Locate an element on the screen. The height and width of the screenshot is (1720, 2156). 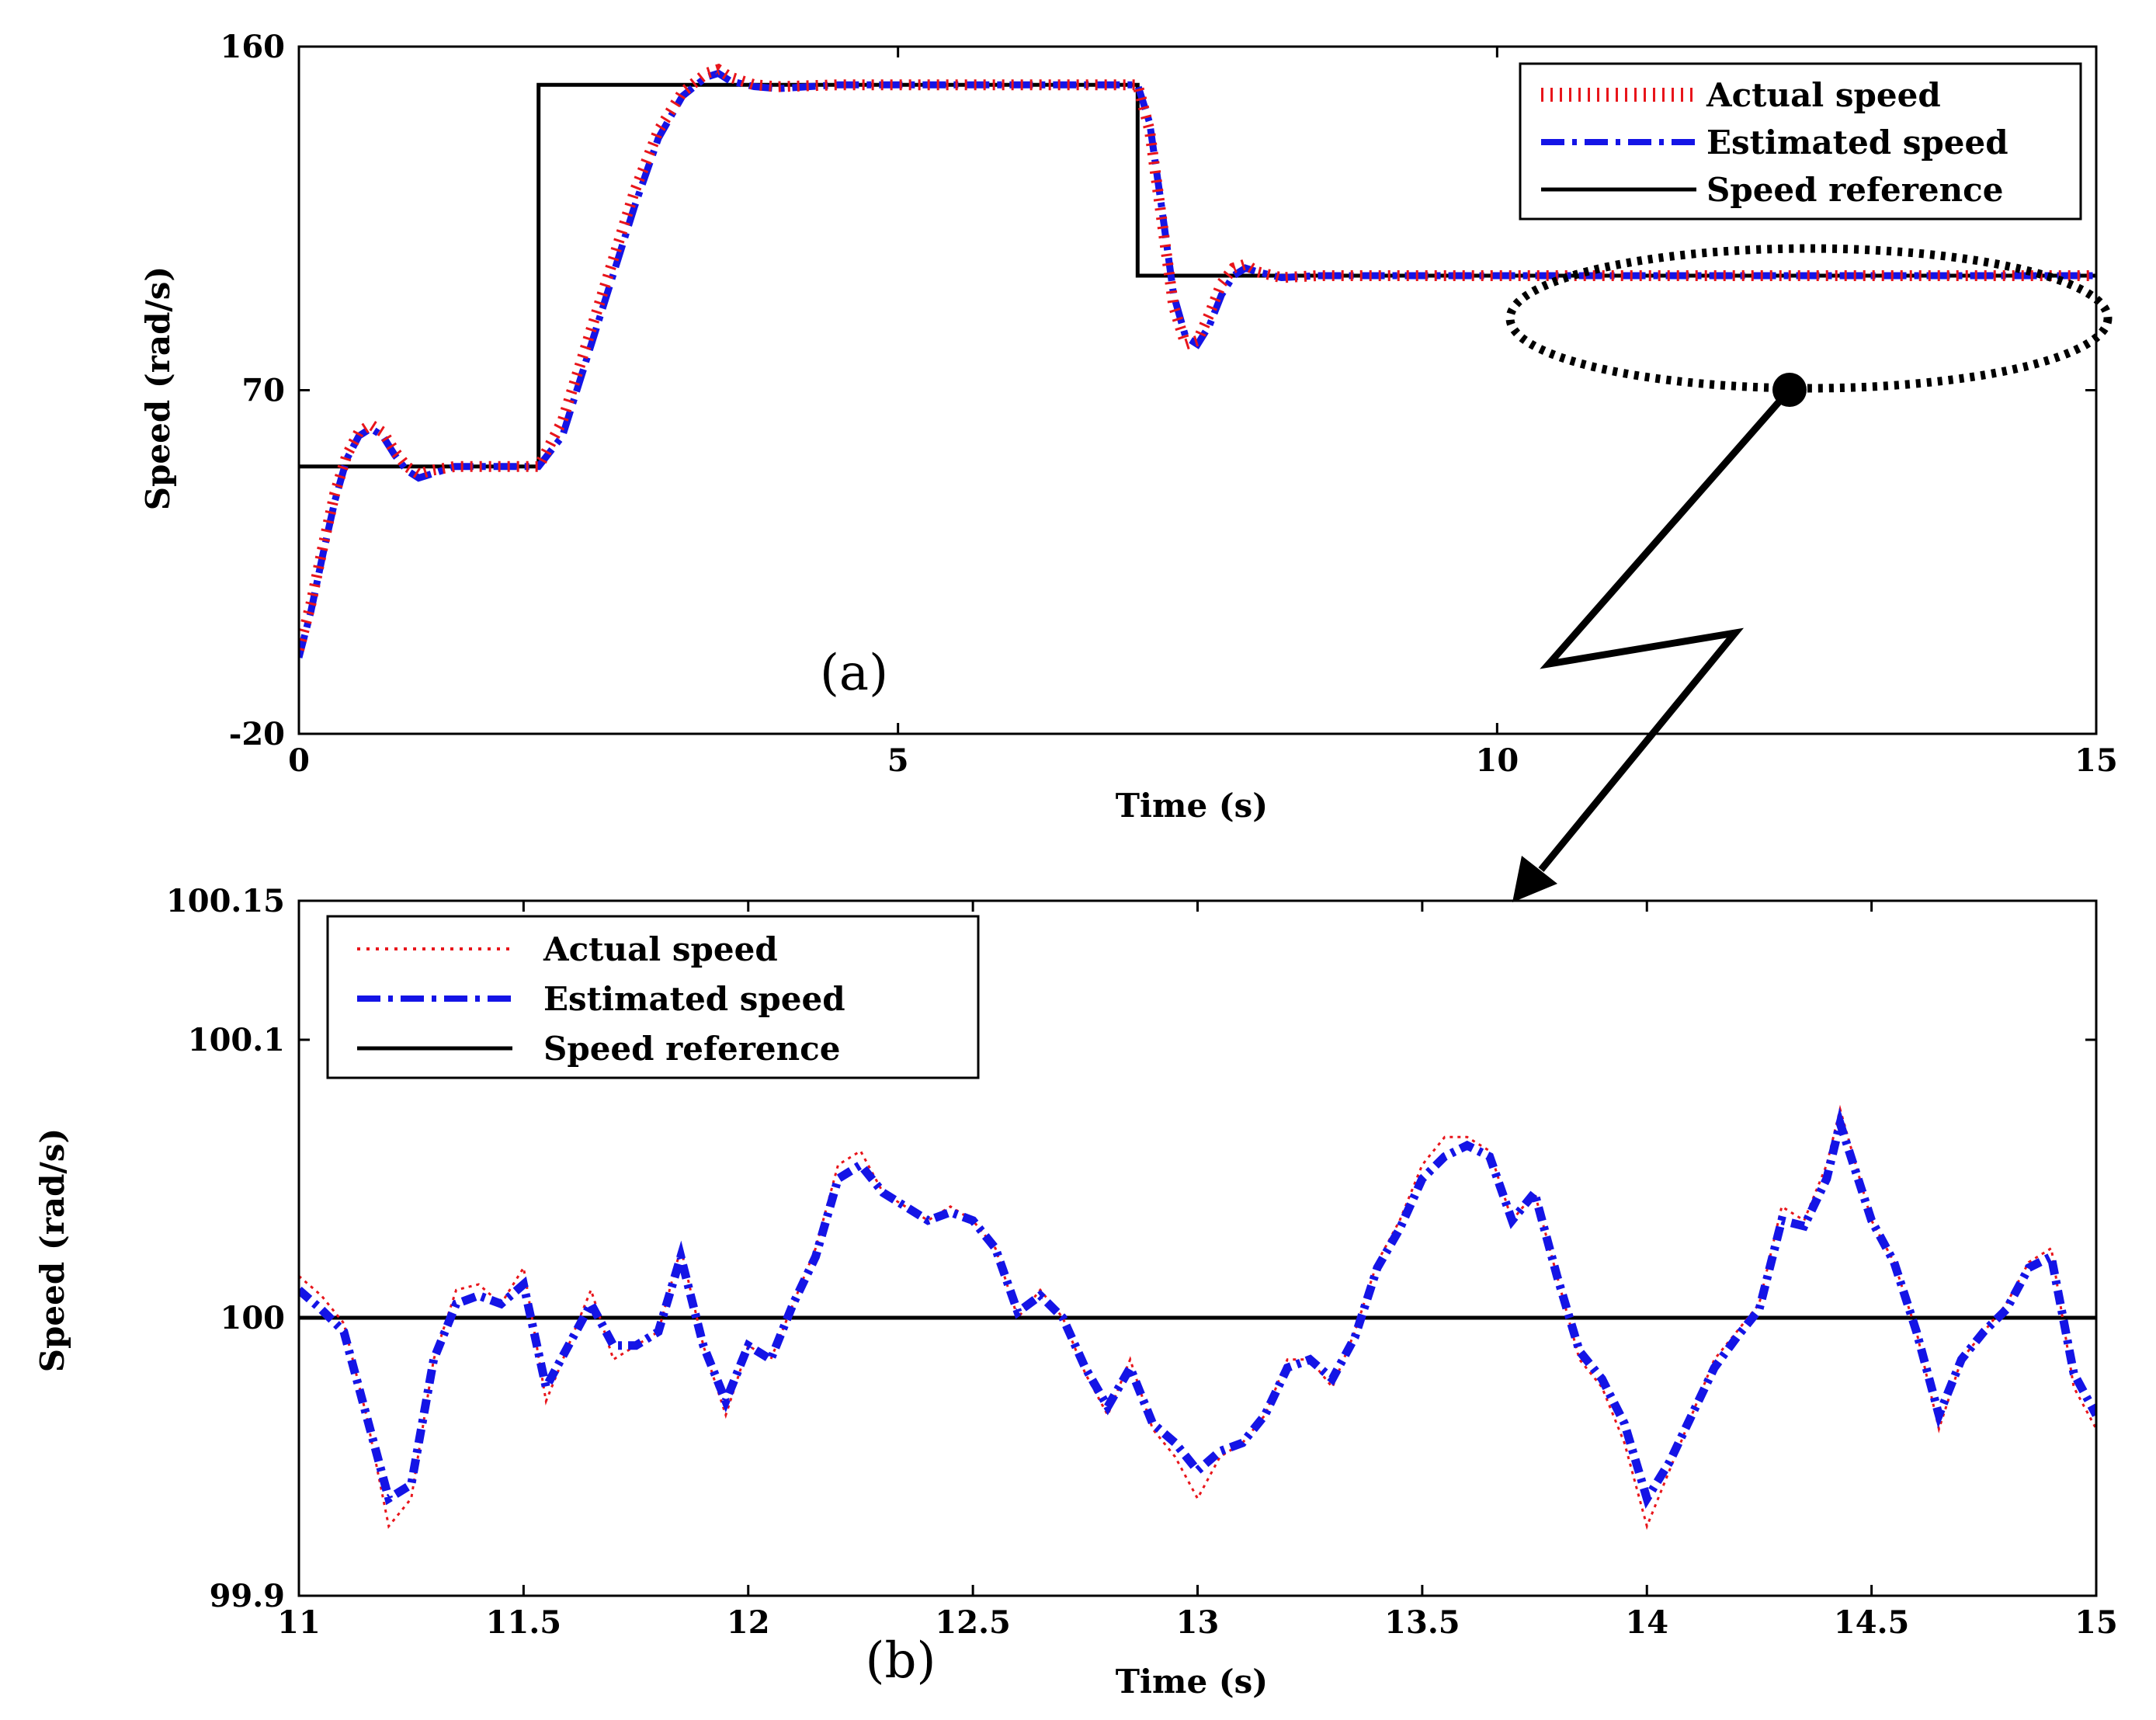
panel-b-legend-reference: Speed reference is located at coordinates (692, 1049).